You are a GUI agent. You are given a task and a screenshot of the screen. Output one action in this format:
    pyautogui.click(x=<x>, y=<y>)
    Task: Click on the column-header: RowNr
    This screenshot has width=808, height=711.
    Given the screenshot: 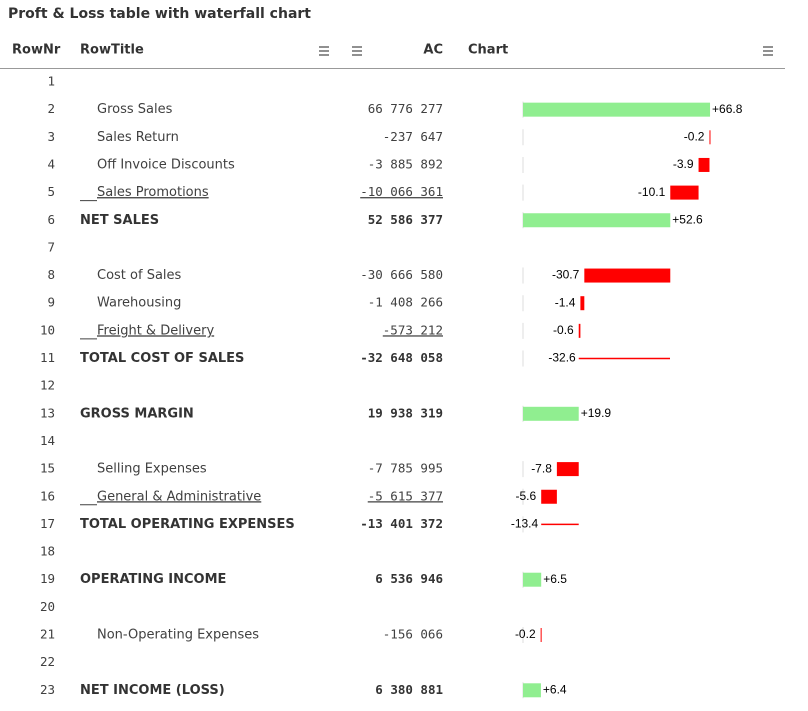 What is the action you would take?
    pyautogui.click(x=36, y=50)
    